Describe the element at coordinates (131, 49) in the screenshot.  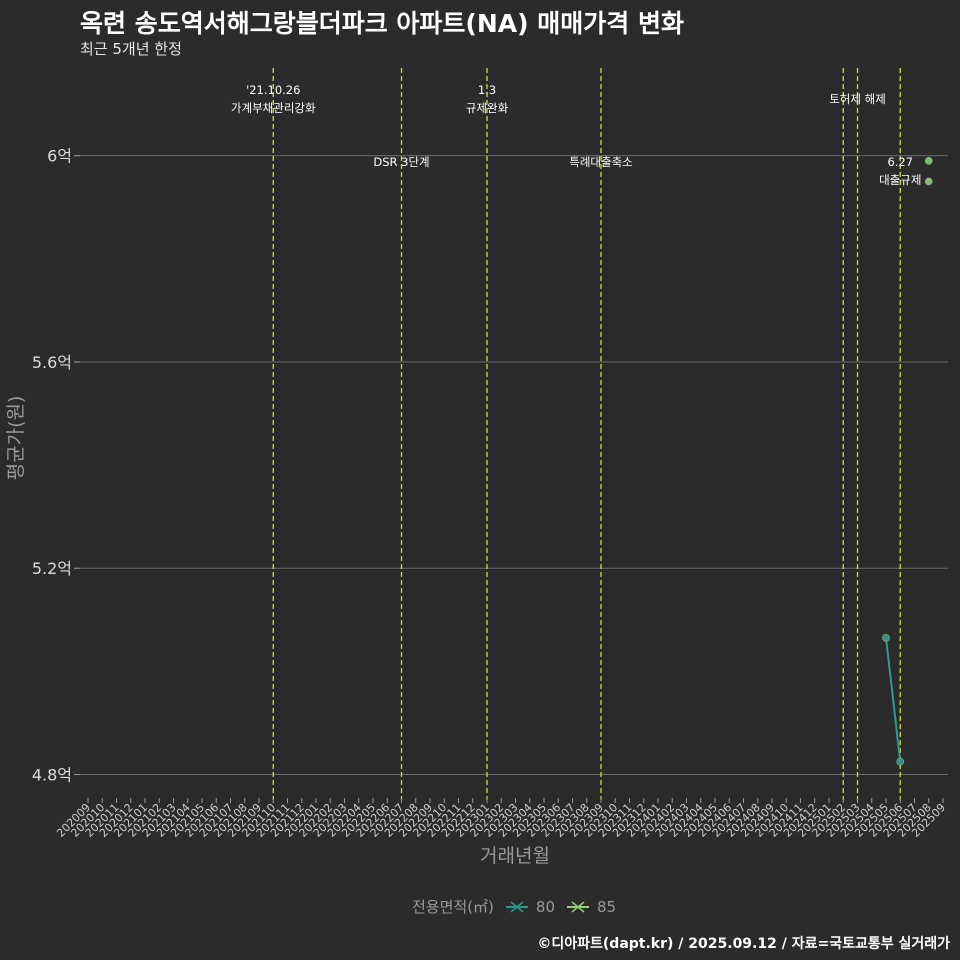
I see `chart-subtitle: 최근 5개년 한정` at that location.